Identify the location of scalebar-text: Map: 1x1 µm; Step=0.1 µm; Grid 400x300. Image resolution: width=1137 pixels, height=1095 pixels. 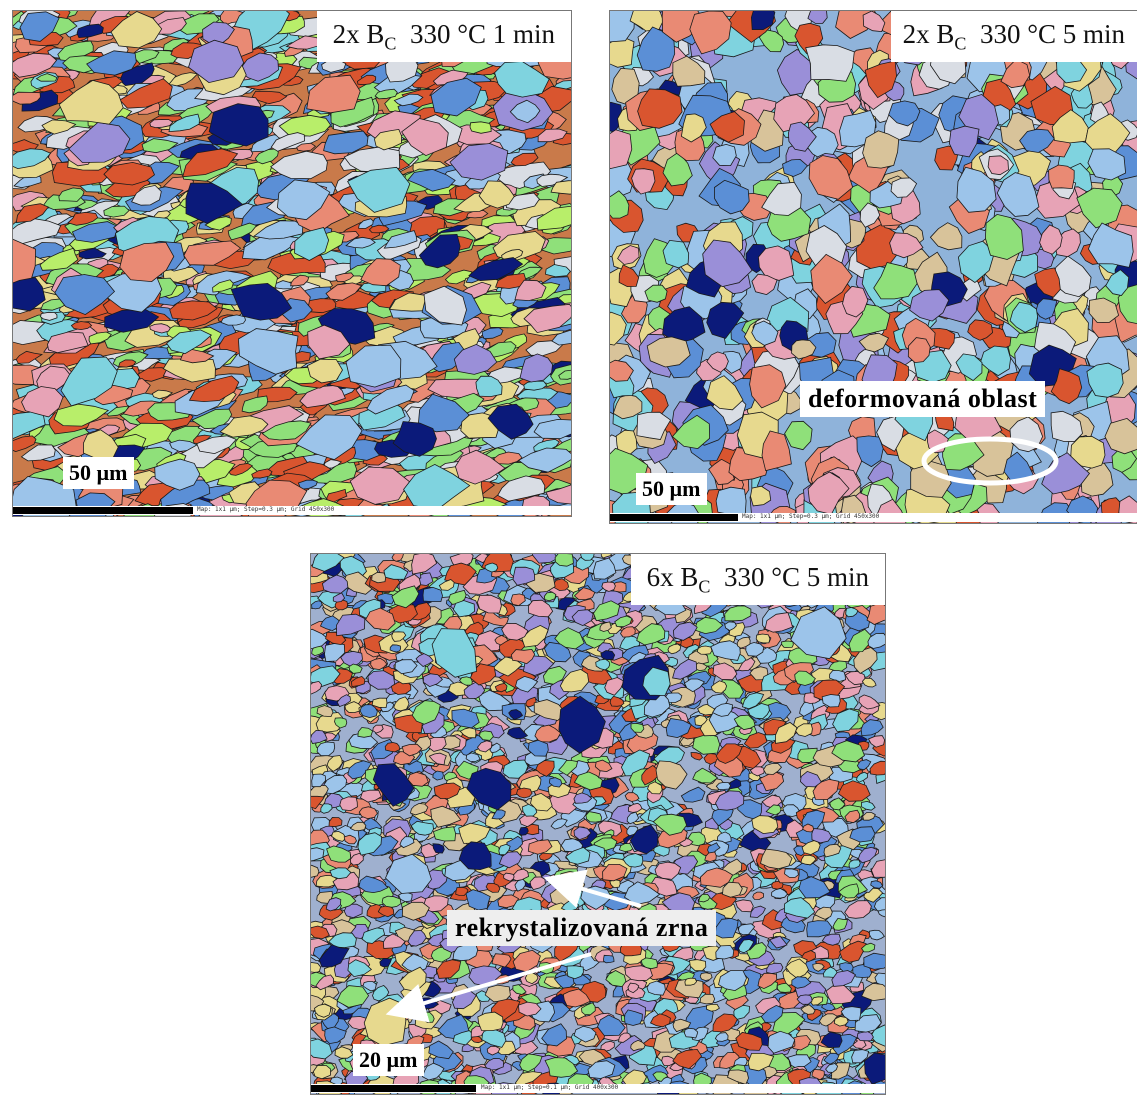
(550, 1087).